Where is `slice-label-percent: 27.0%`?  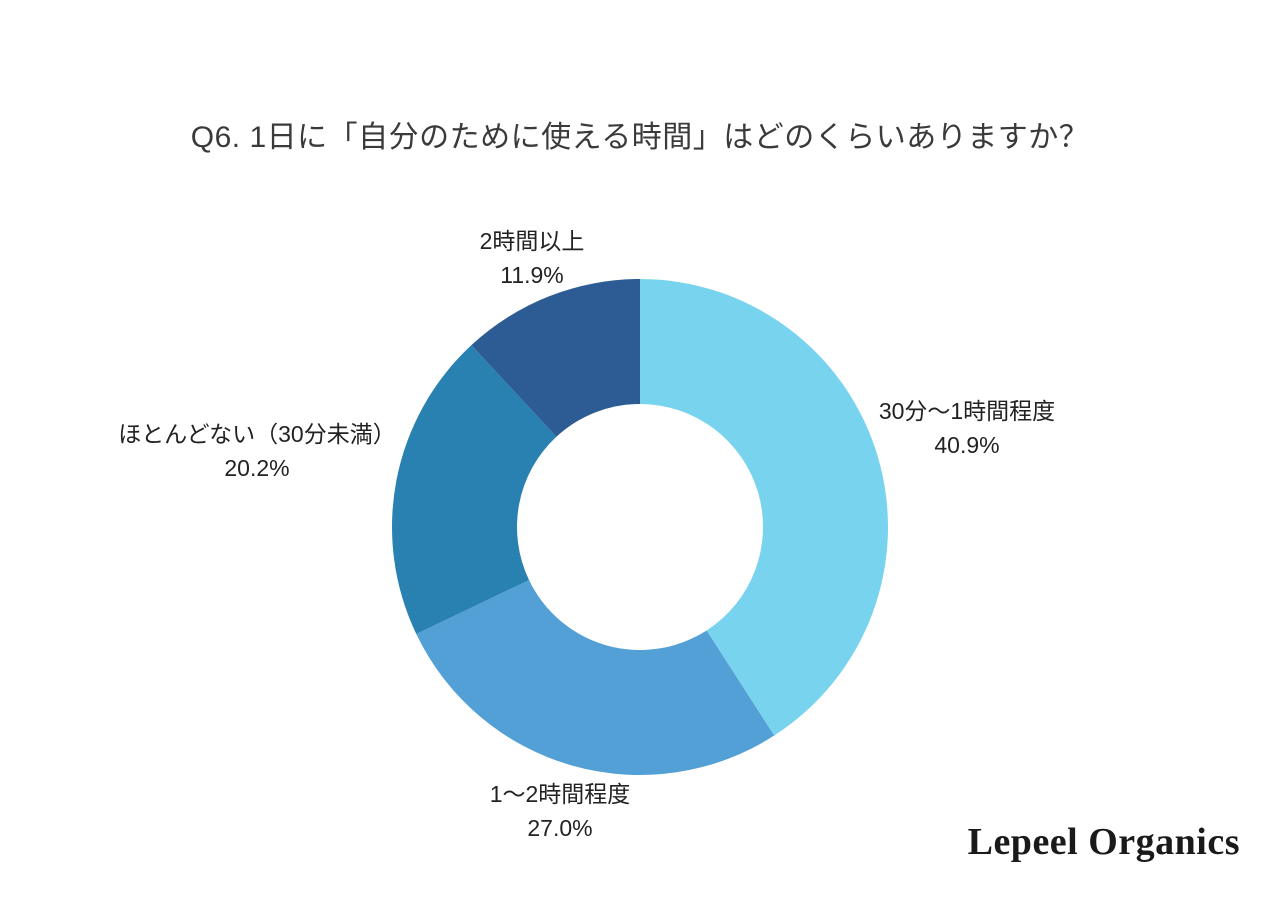 slice-label-percent: 27.0% is located at coordinates (560, 828).